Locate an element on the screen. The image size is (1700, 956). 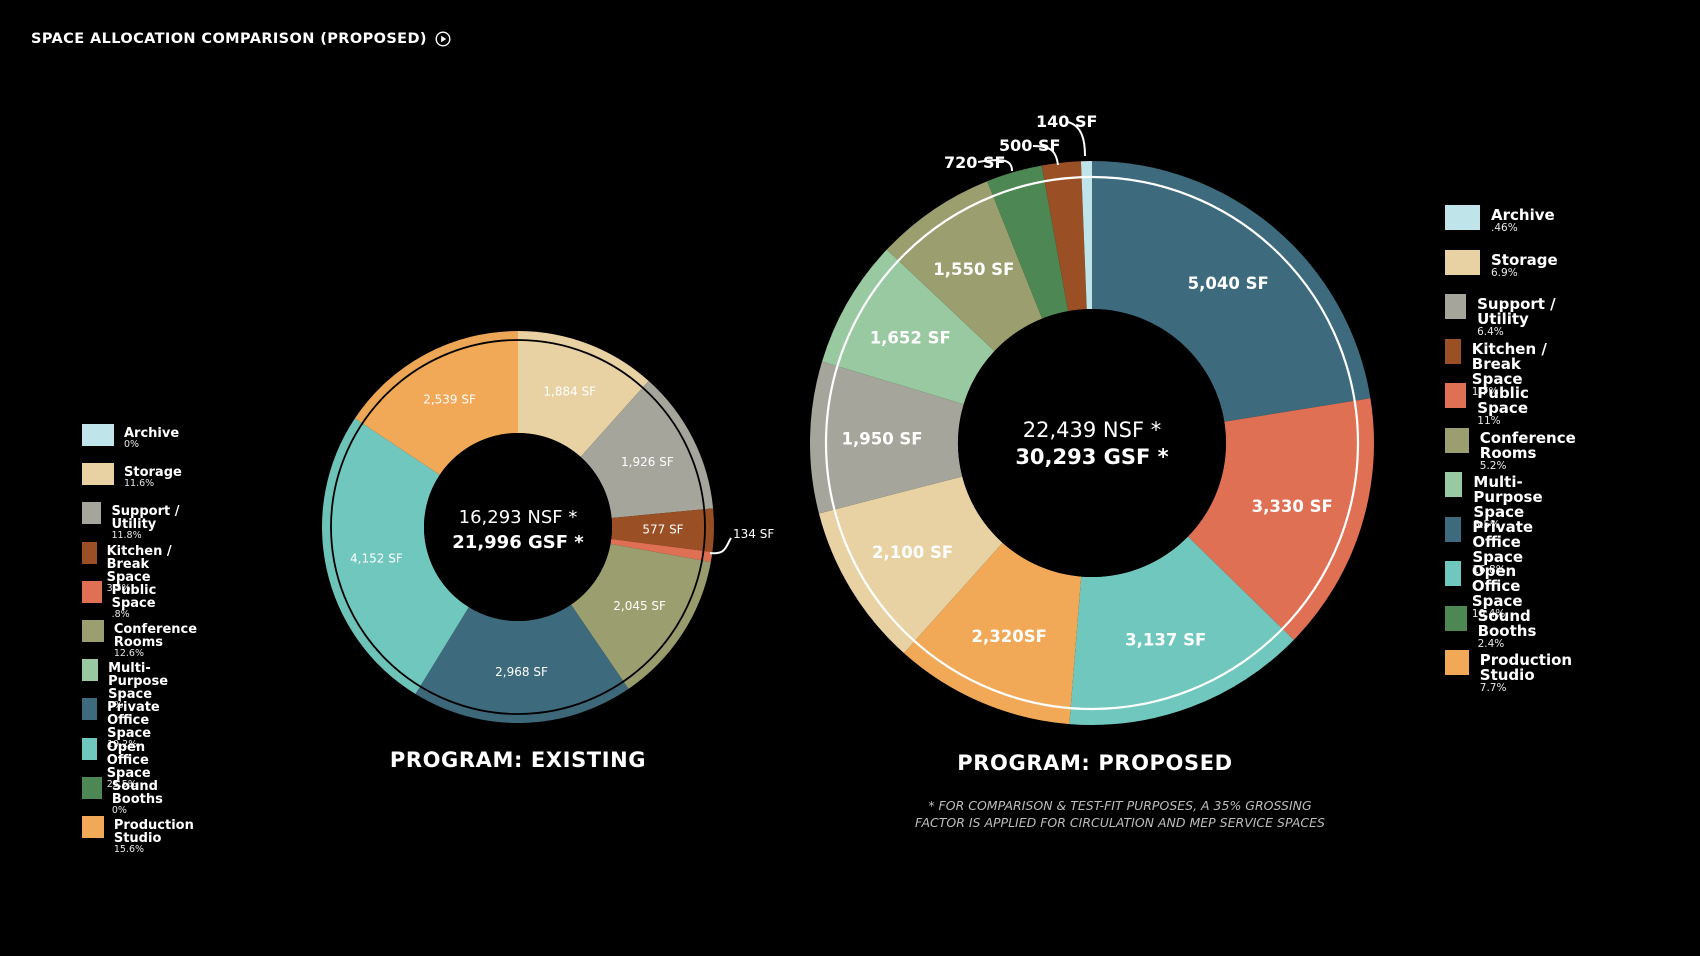
legend-percent: 19.2% is located at coordinates (122, 745).